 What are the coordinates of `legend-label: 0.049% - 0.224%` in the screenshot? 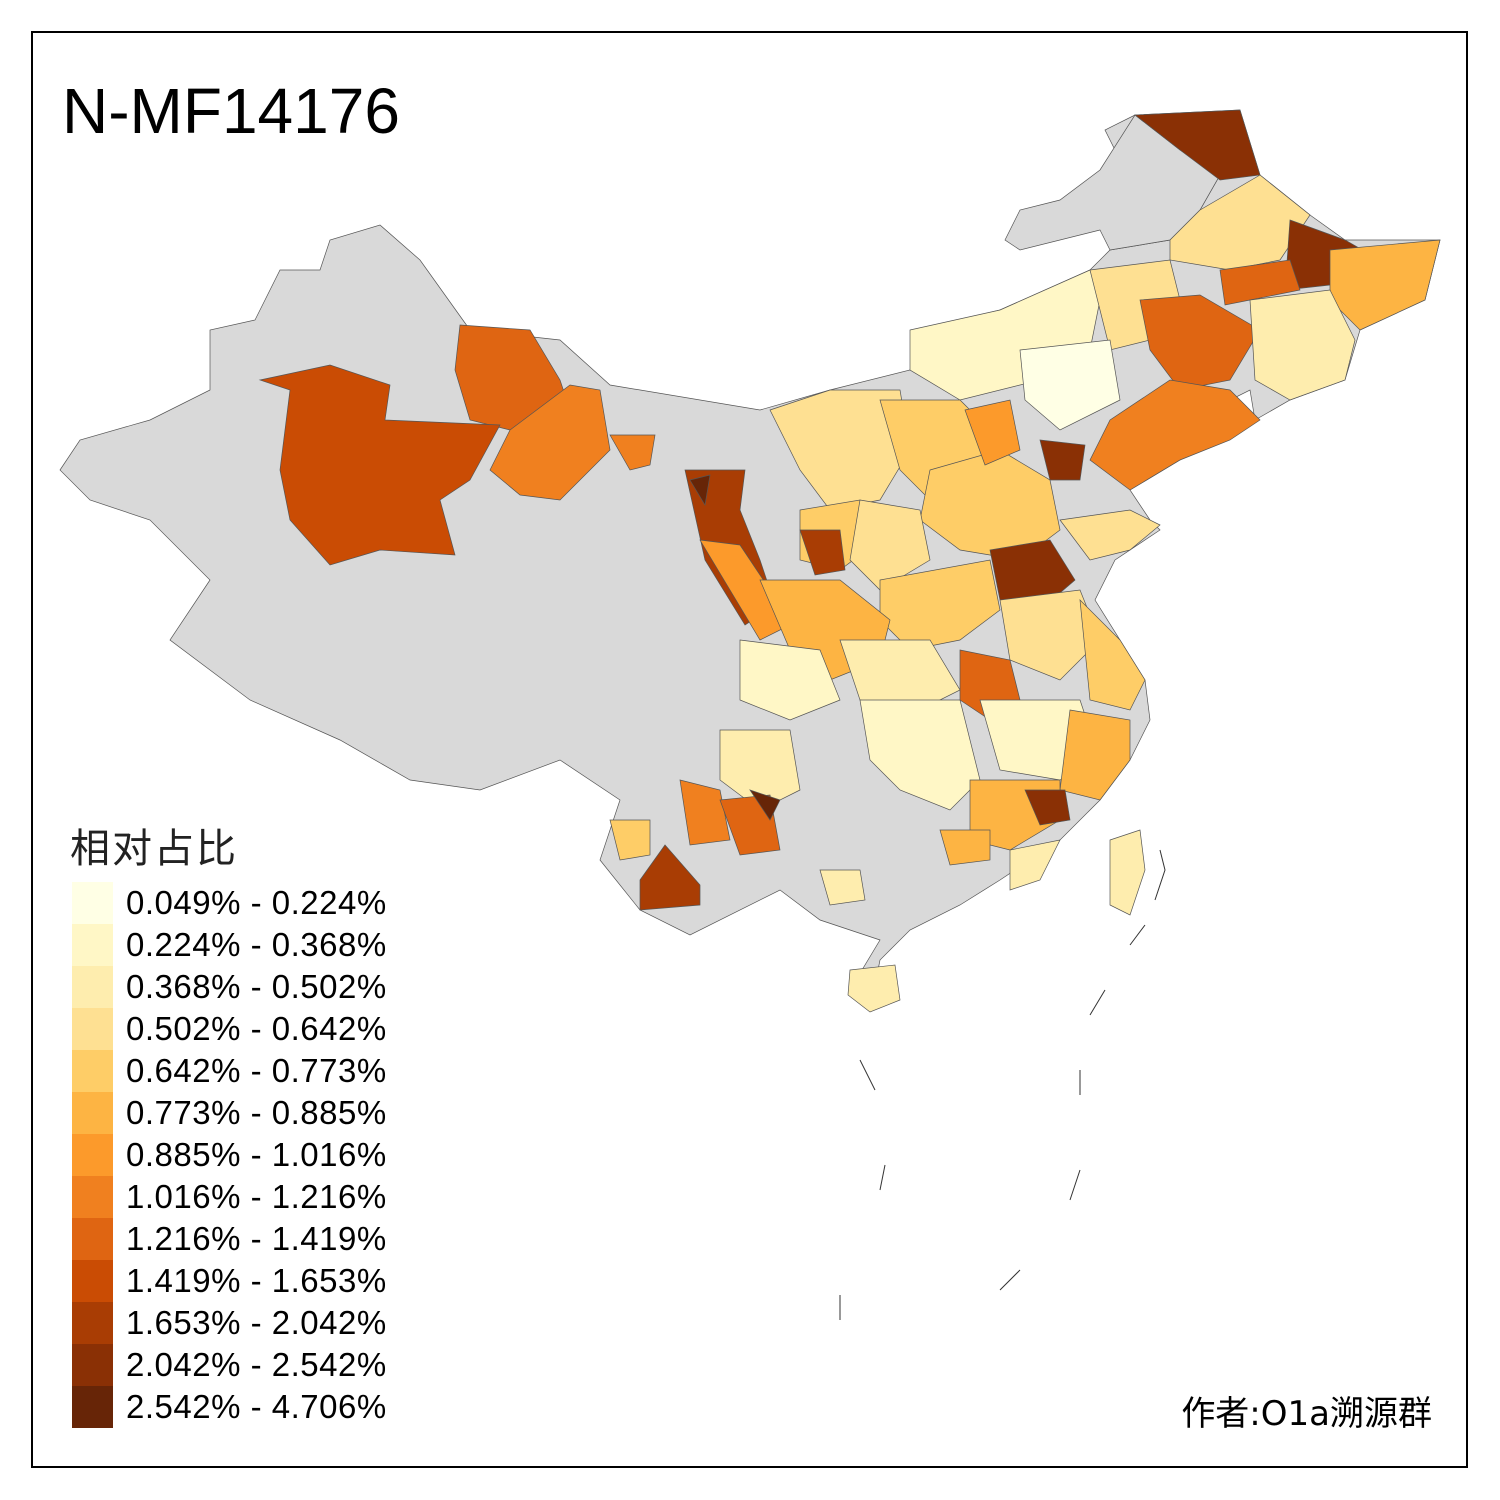 It's located at (256, 902).